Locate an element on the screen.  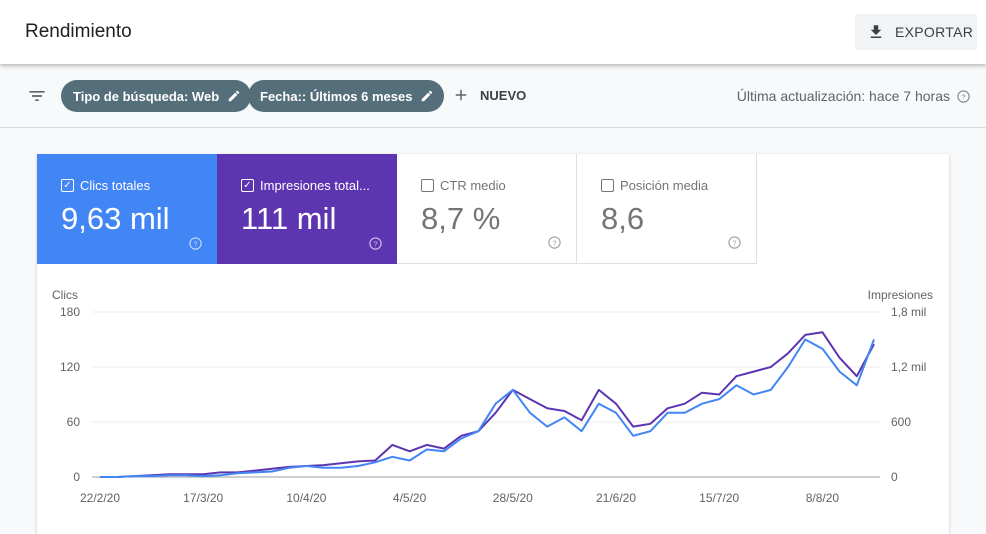
filter-icon is located at coordinates (37, 96).